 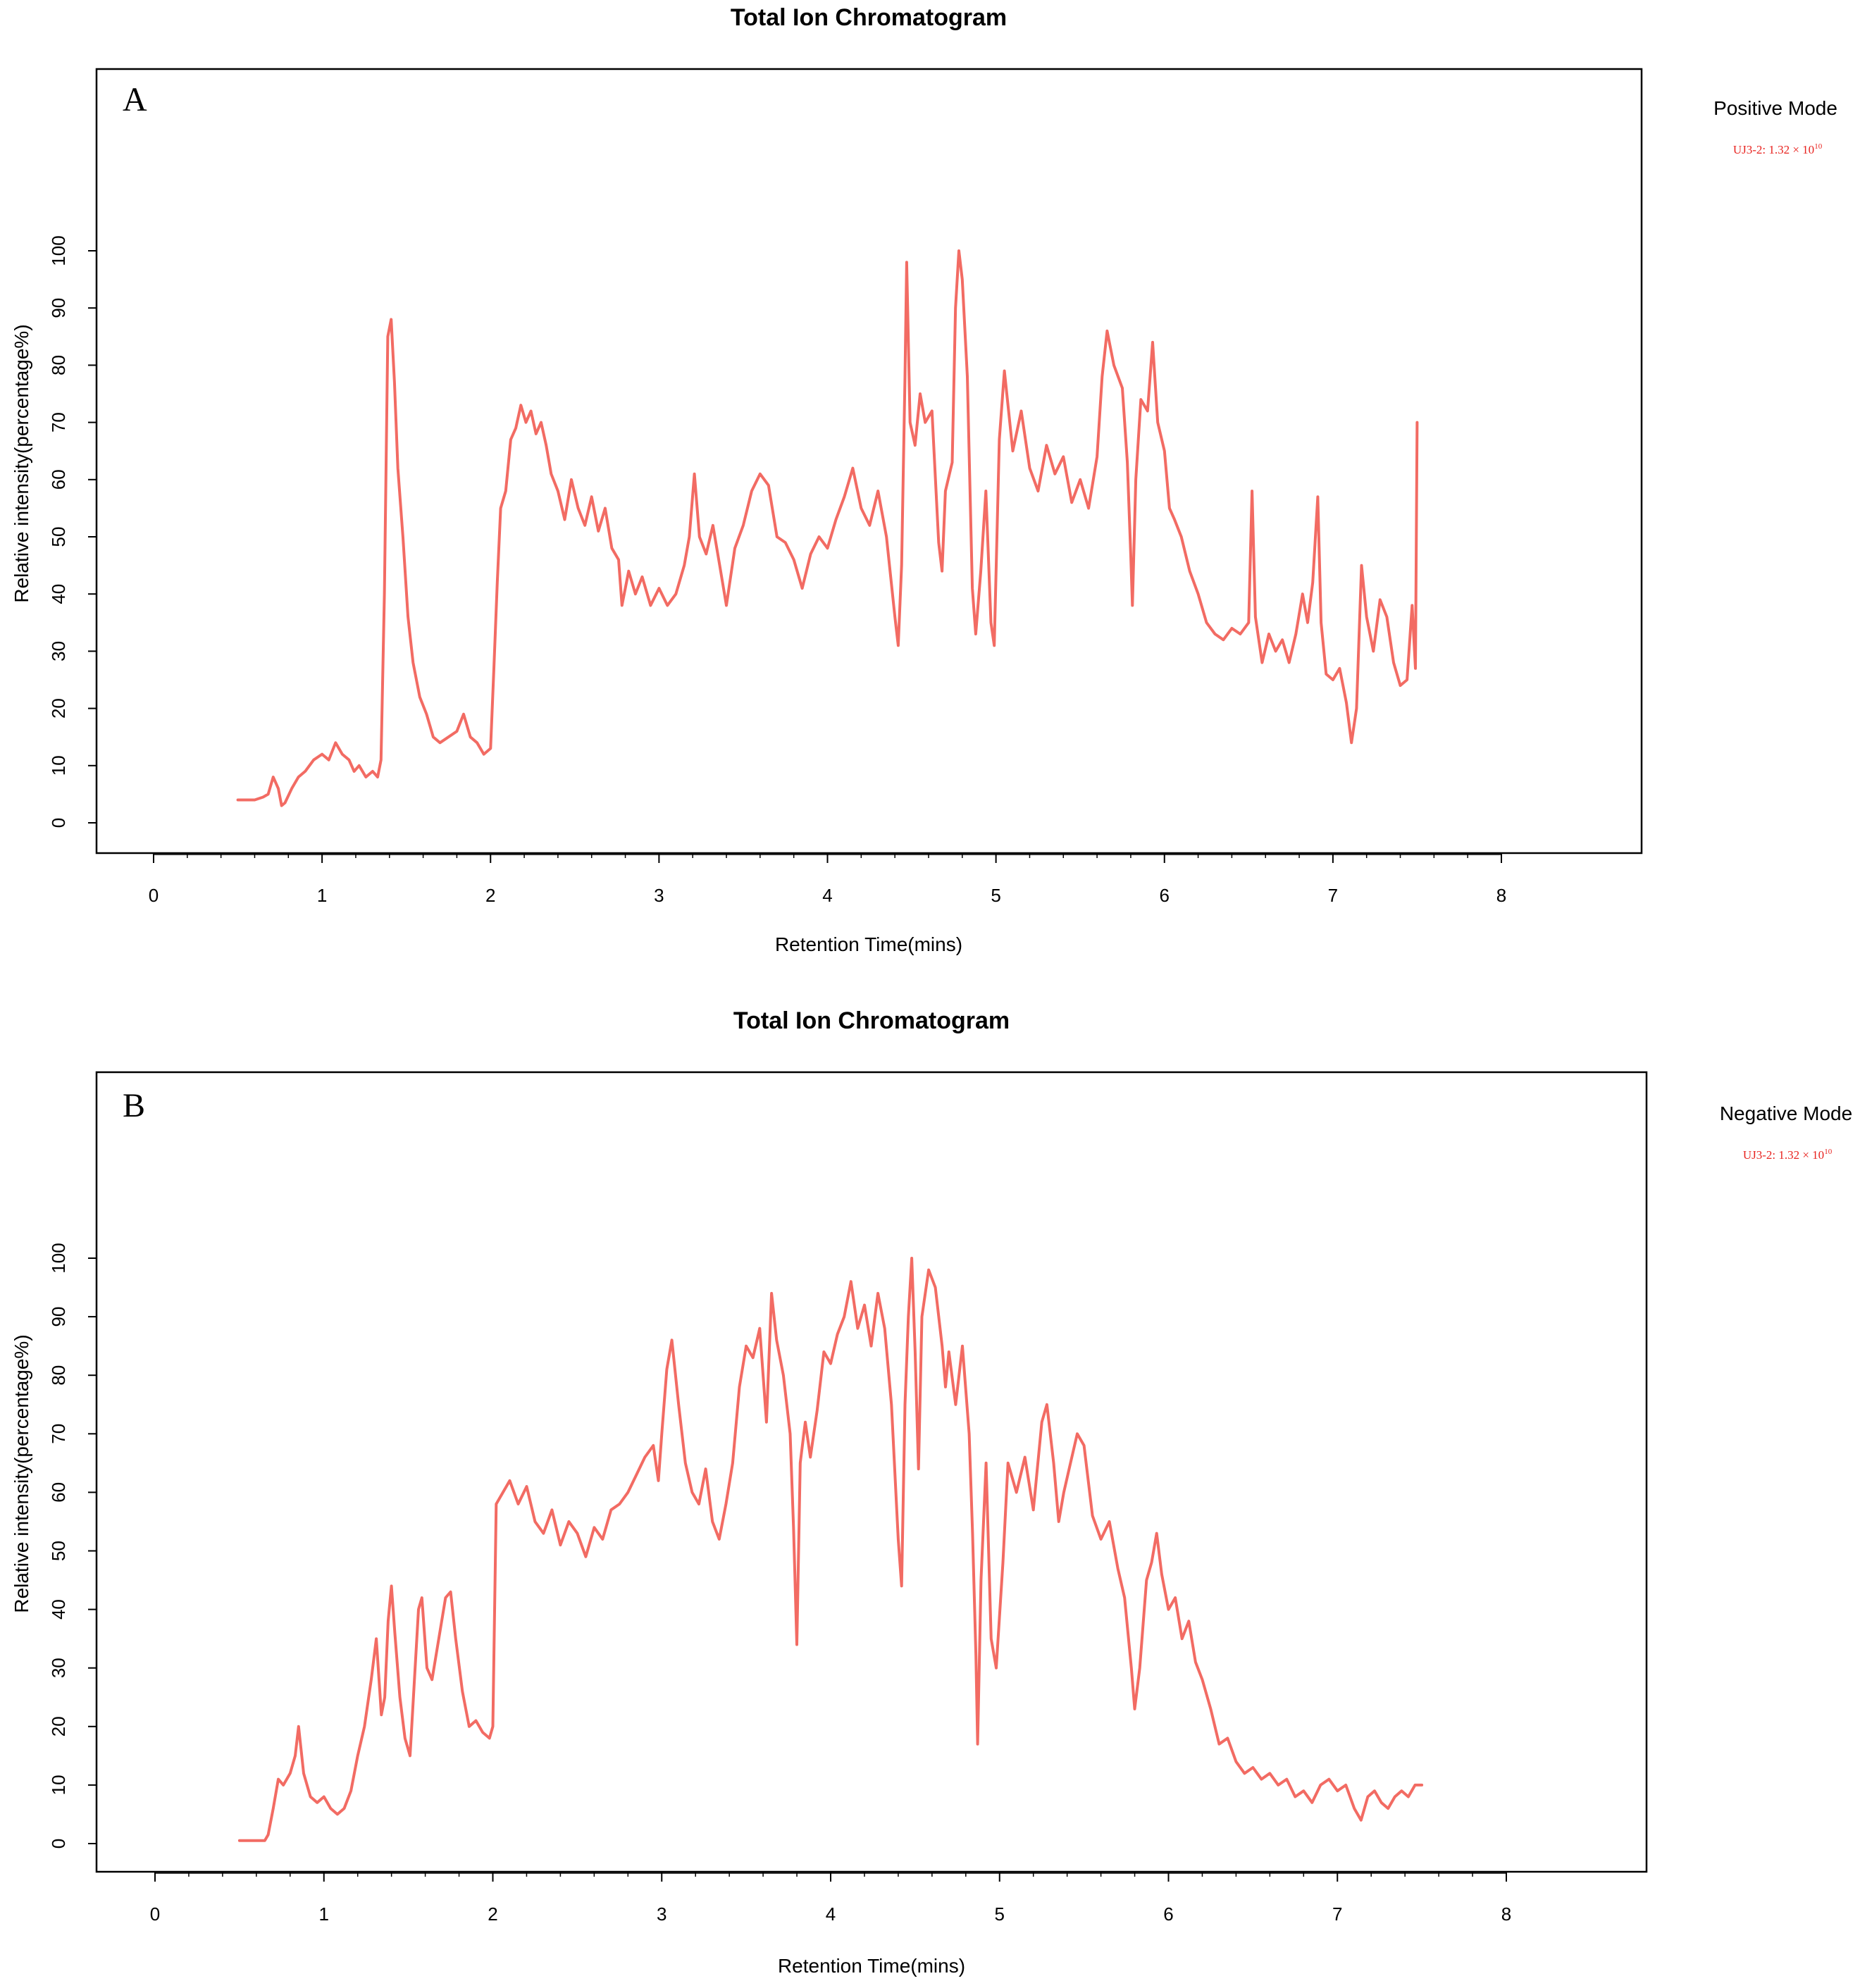 I want to click on legend-mode-label: Positive Mode, so click(x=1775, y=108).